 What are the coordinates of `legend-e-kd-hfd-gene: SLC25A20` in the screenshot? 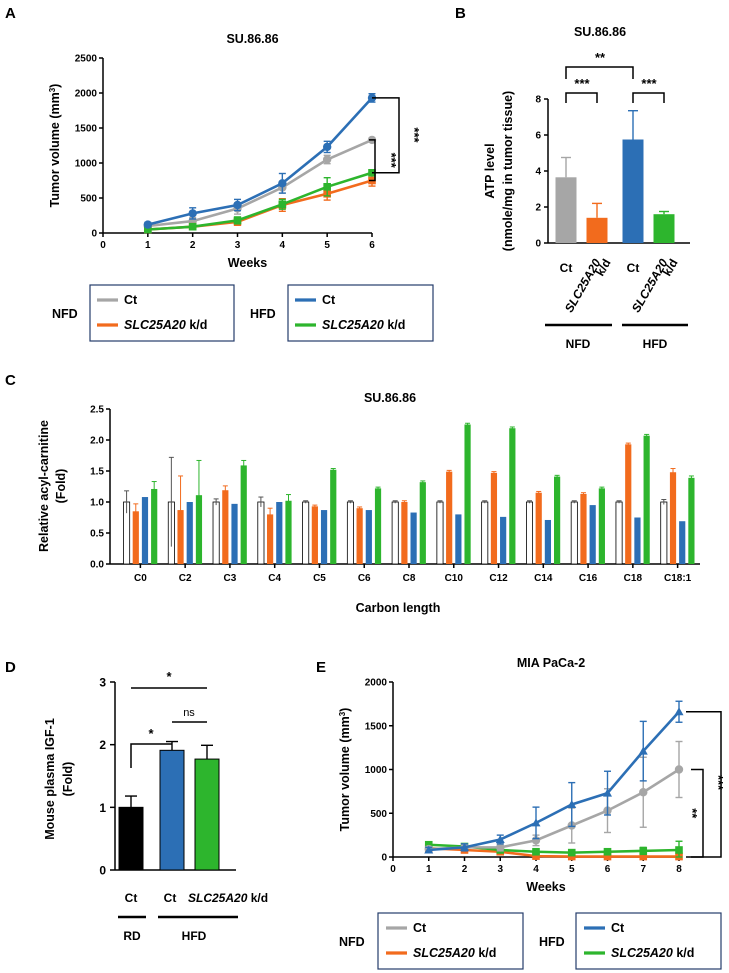 It's located at (642, 953).